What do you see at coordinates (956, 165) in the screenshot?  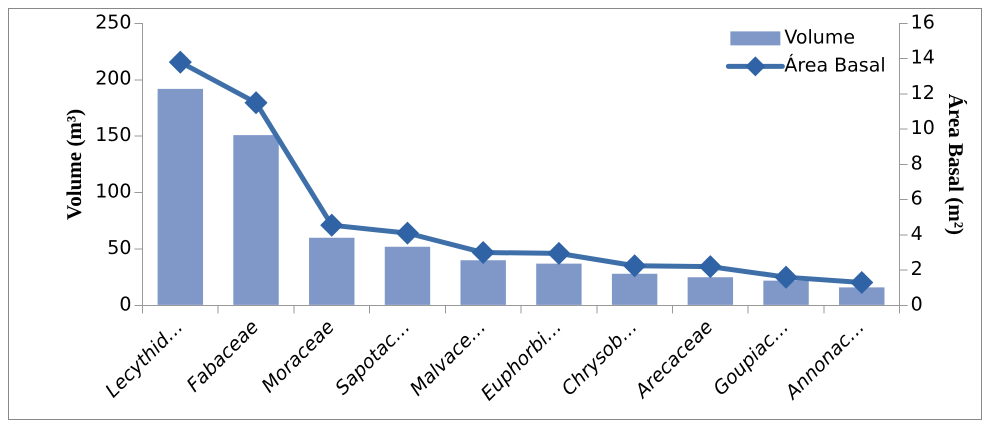 I see `y2-axis-title: Área Basal (m²)` at bounding box center [956, 165].